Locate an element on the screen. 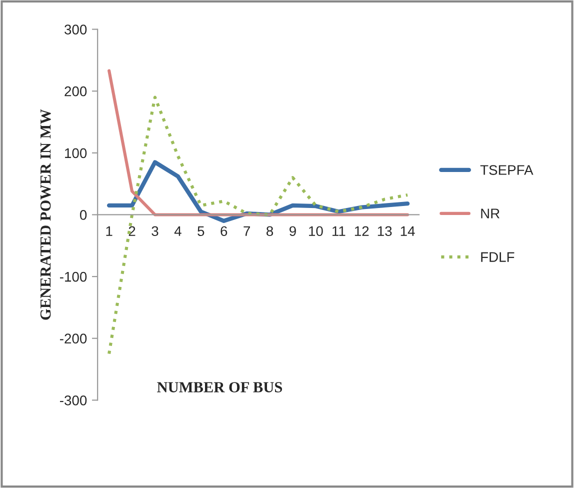 Image resolution: width=574 pixels, height=488 pixels. y-tick-label: -100 is located at coordinates (73, 277).